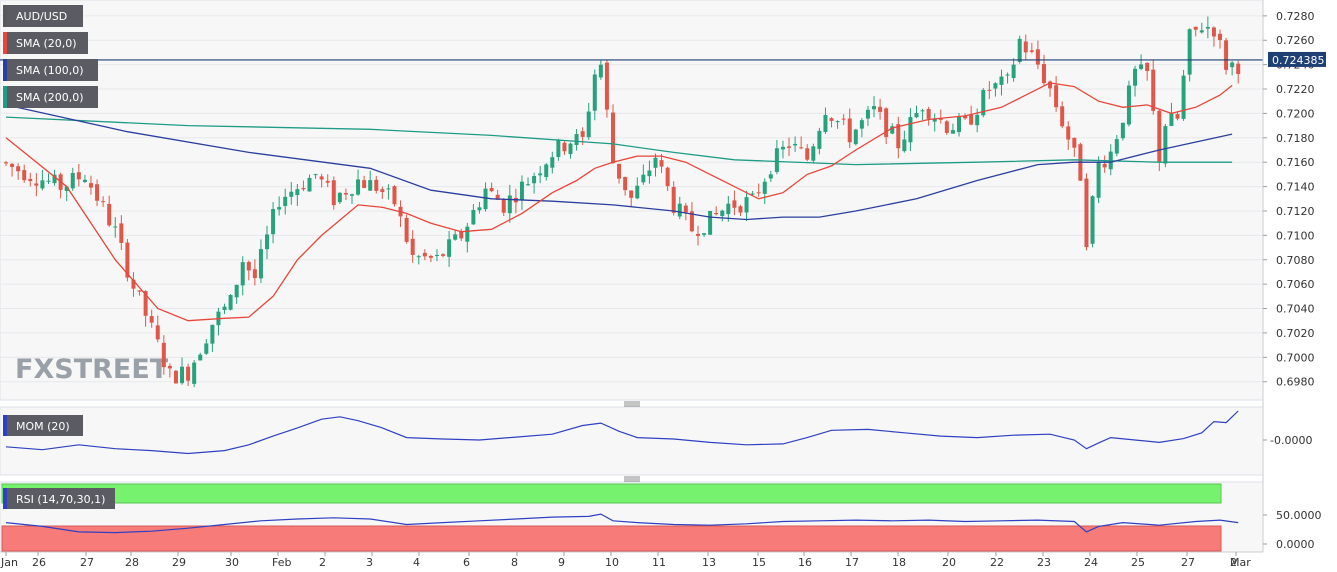 The image size is (1337, 572). What do you see at coordinates (1292, 530) in the screenshot?
I see `rsi-y-axis: 50.0000 0.0000` at bounding box center [1292, 530].